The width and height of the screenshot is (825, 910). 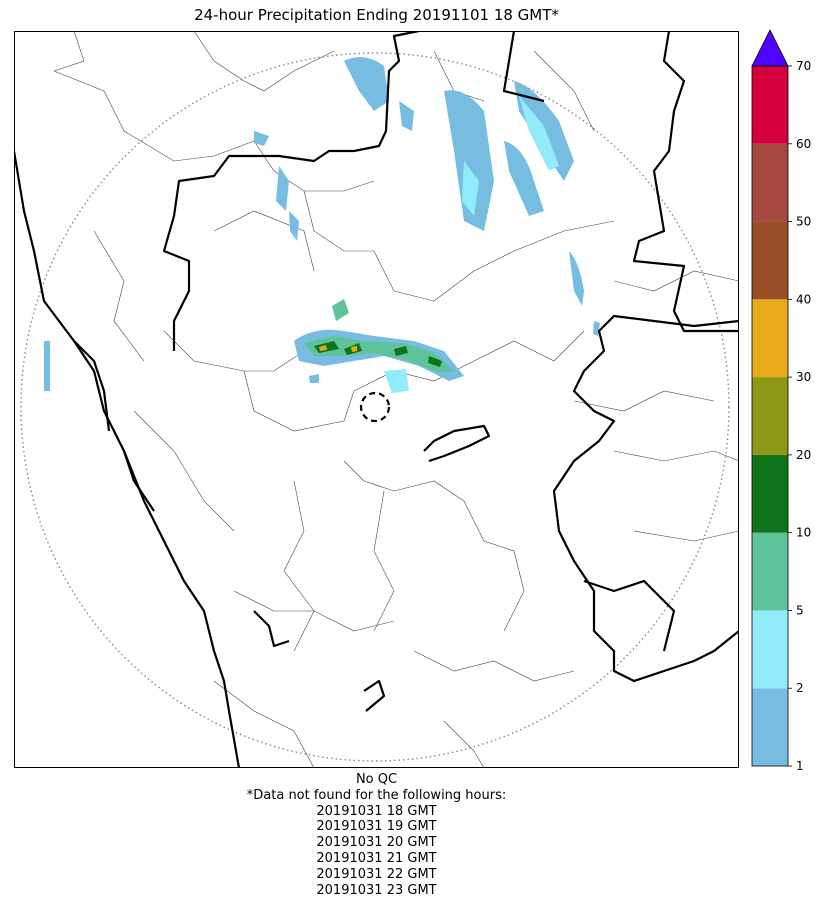 What do you see at coordinates (803, 66) in the screenshot?
I see `colorbar-tick-label: 70` at bounding box center [803, 66].